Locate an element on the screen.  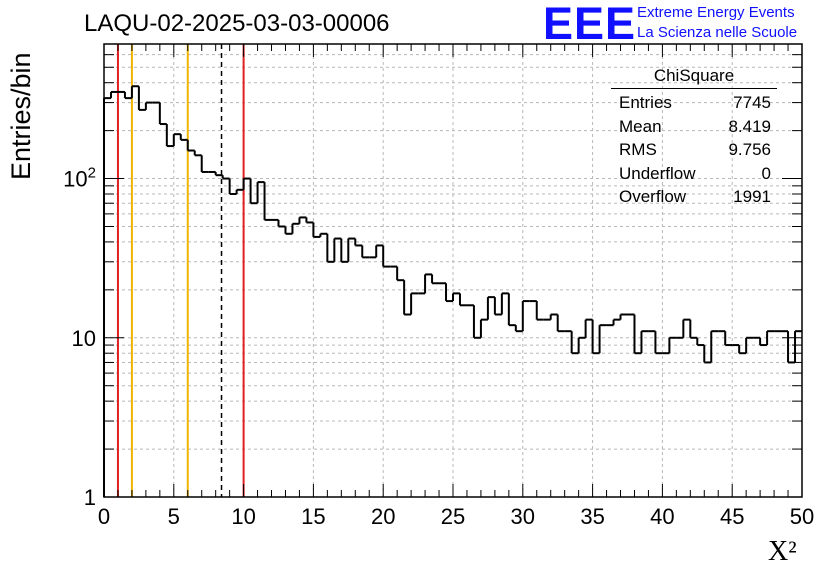
stats-value: 9.756 is located at coordinates (749, 149).